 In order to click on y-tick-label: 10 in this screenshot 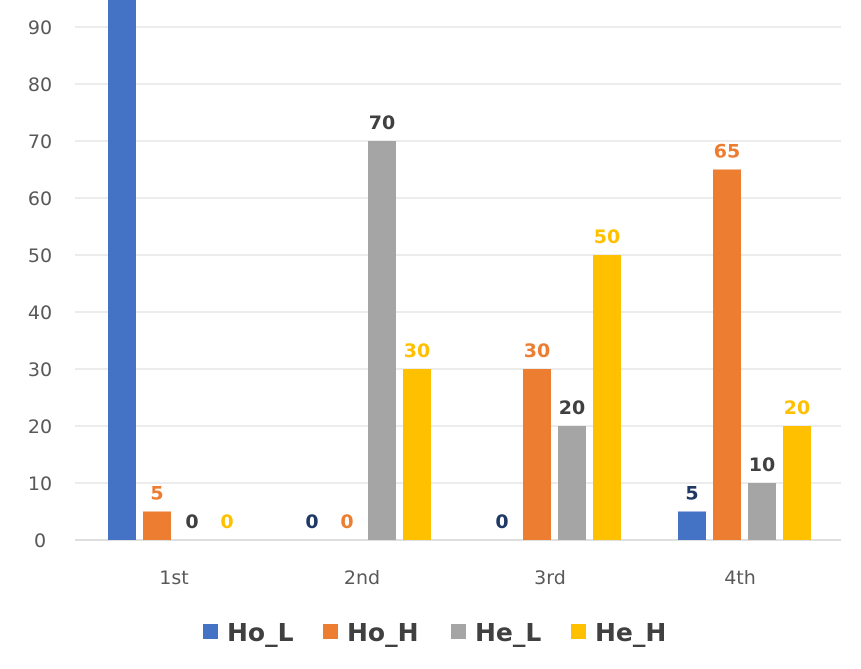, I will do `click(40, 484)`.